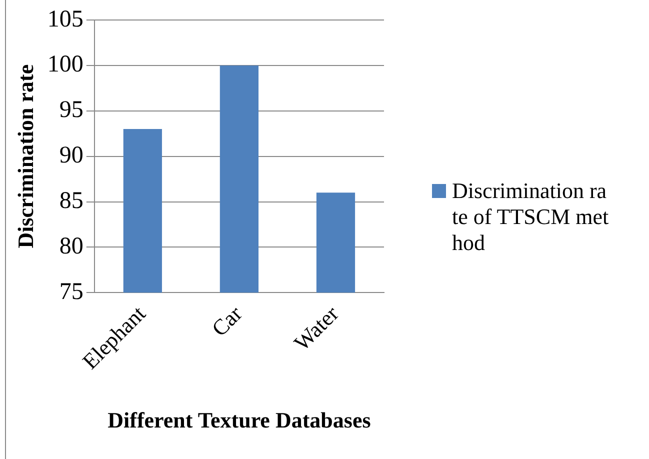  What do you see at coordinates (65, 65) in the screenshot?
I see `y-tick-label: 100` at bounding box center [65, 65].